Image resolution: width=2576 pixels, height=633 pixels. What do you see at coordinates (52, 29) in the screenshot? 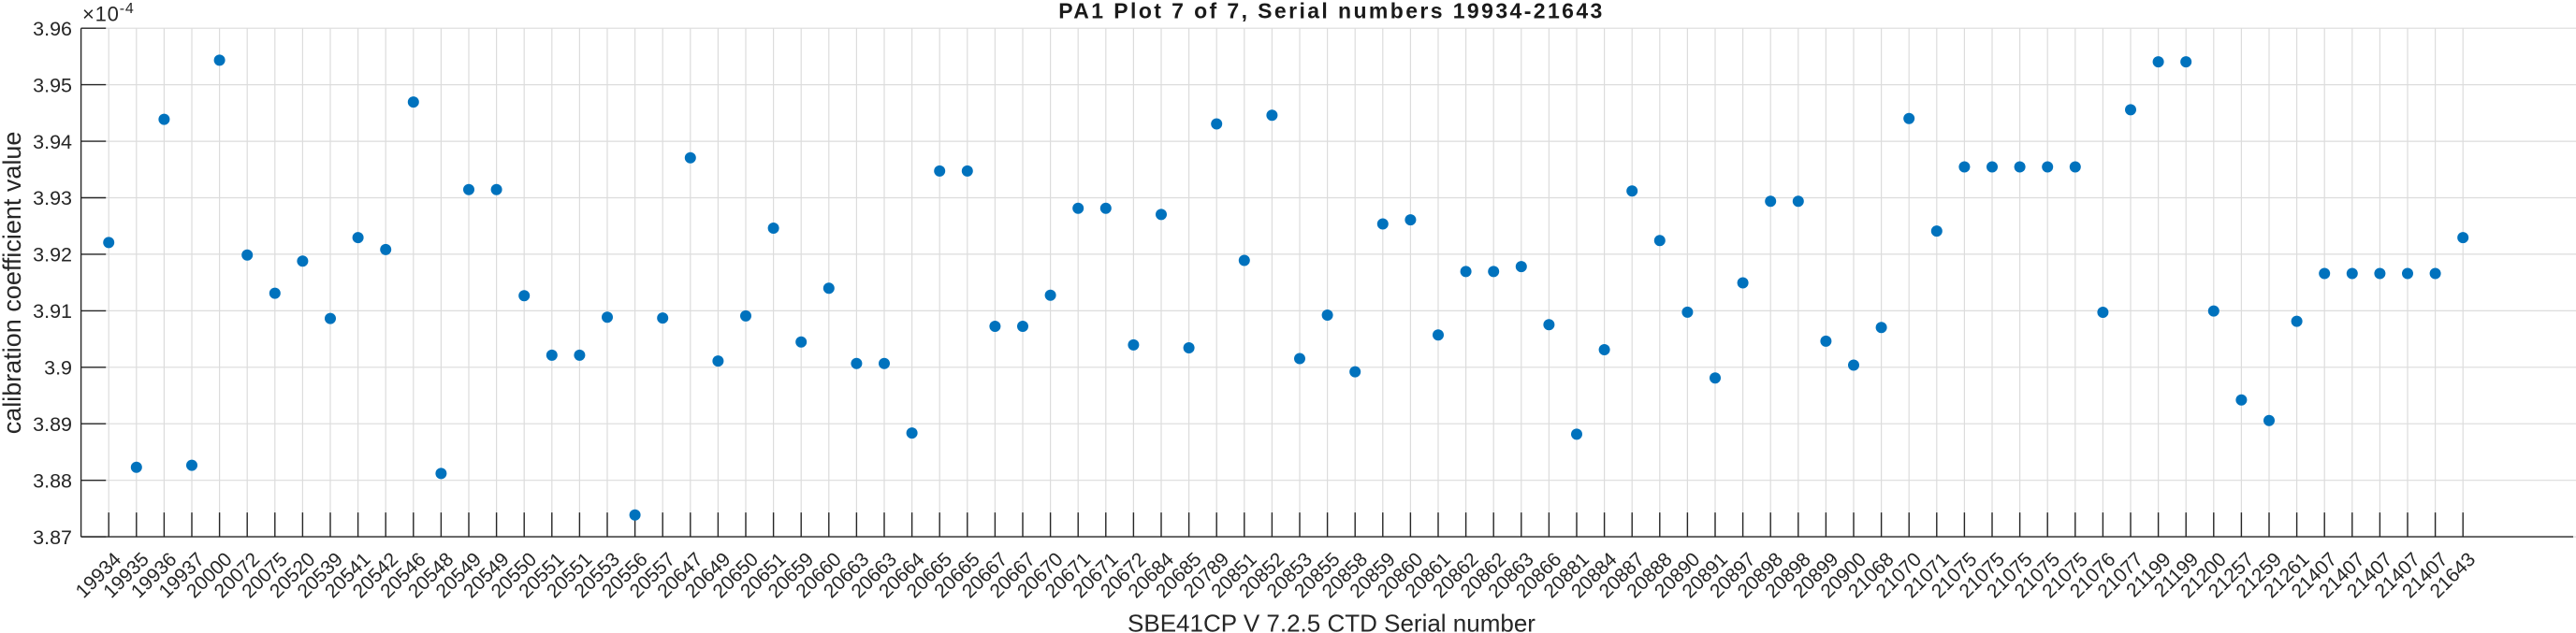
I see `svg-text: 3.96` at bounding box center [52, 29].